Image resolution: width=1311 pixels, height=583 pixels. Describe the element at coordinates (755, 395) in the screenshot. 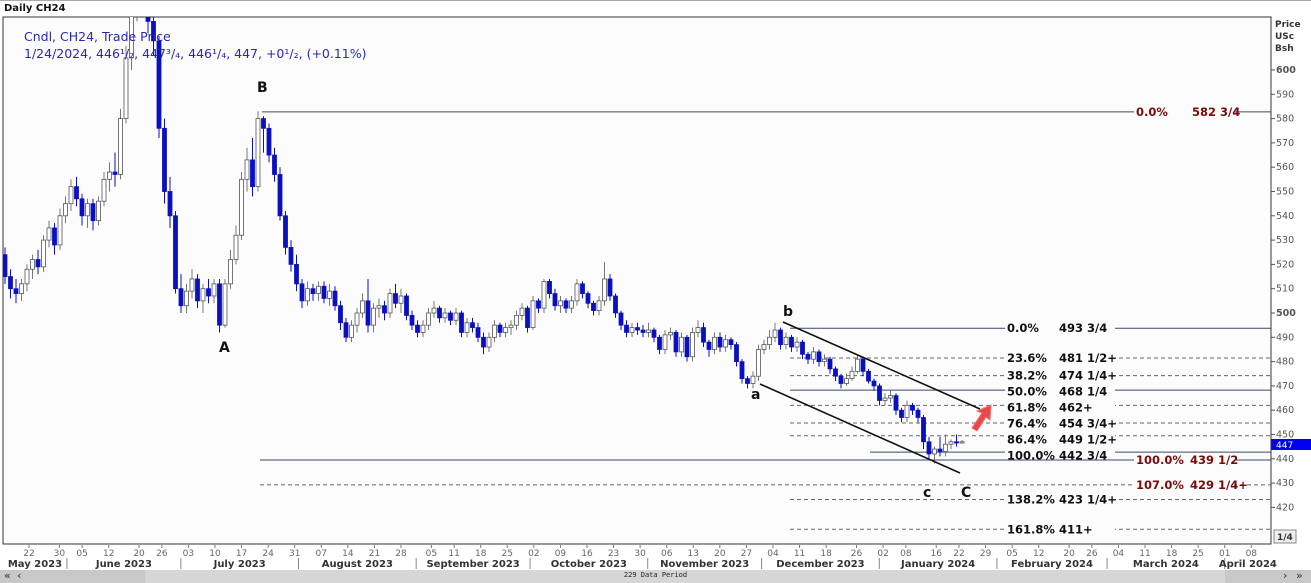

I see `wave-label-a: a` at that location.